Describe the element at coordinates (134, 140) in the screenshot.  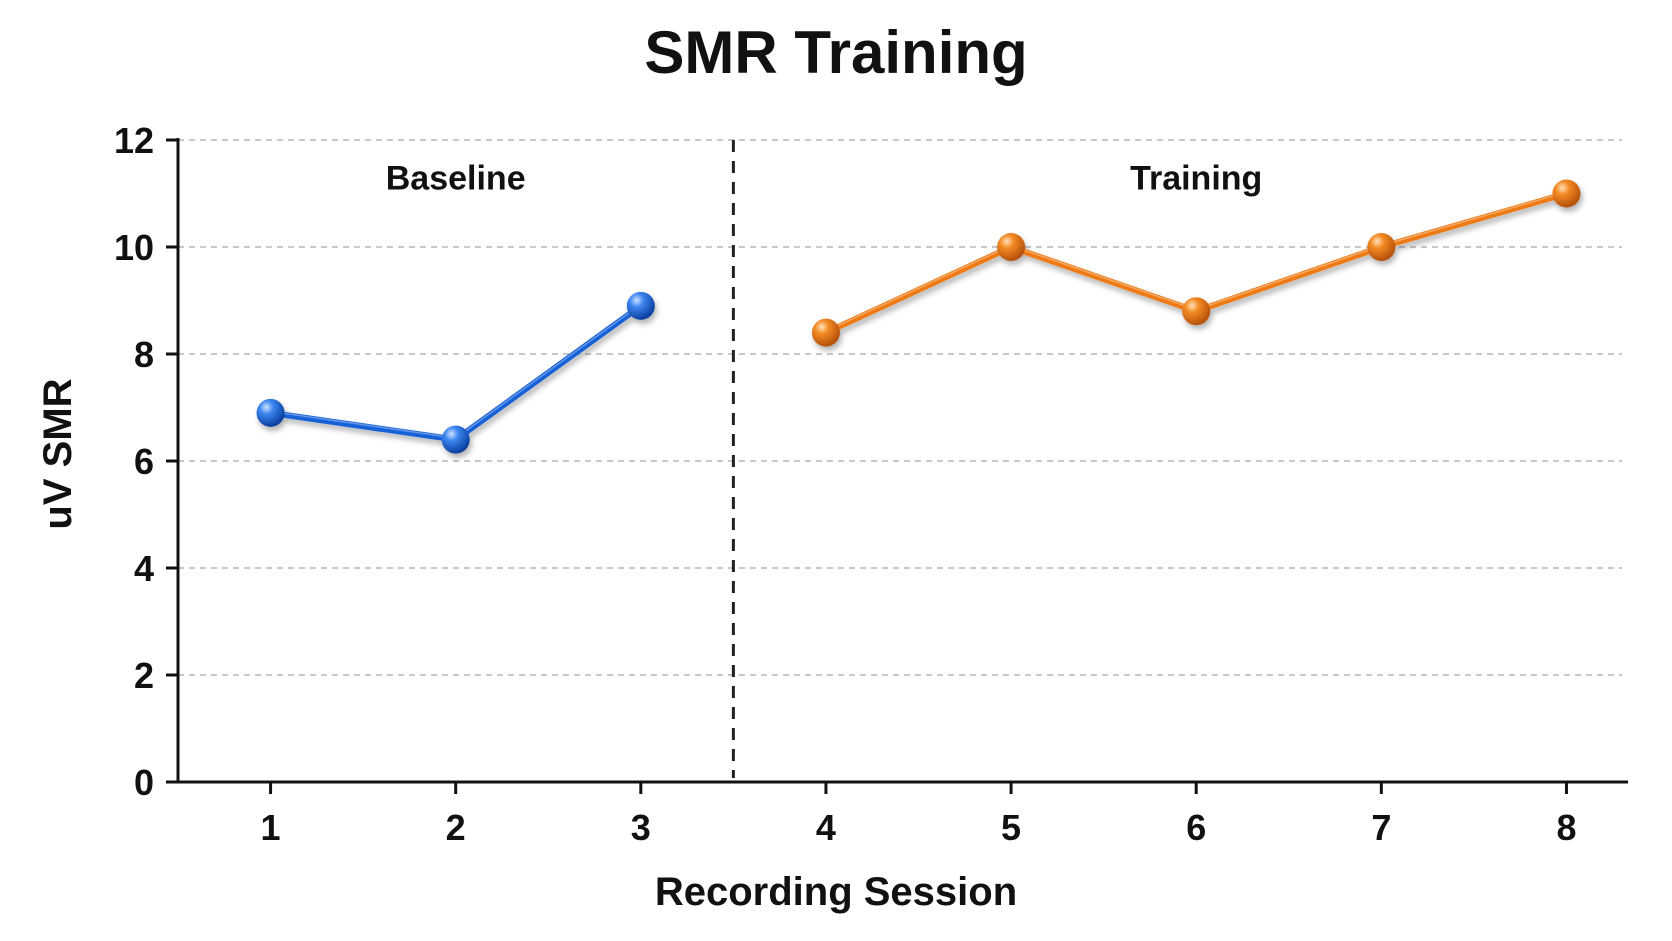
I see `y-tick-label: 12` at that location.